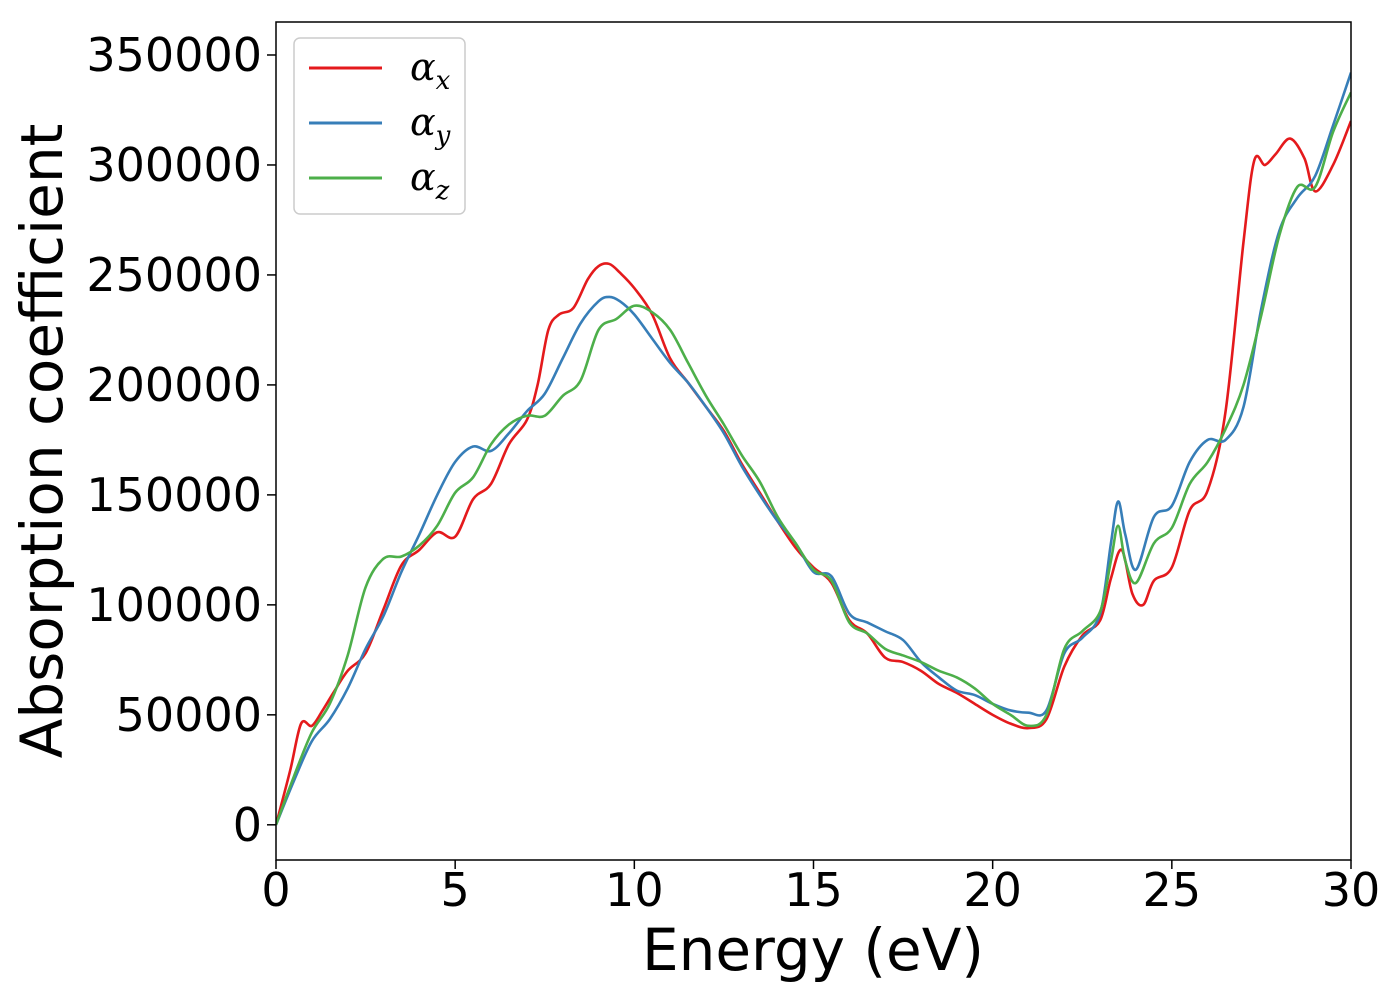 This screenshot has width=1400, height=1000. Describe the element at coordinates (174, 165) in the screenshot. I see `y-tick-label: 300000` at that location.